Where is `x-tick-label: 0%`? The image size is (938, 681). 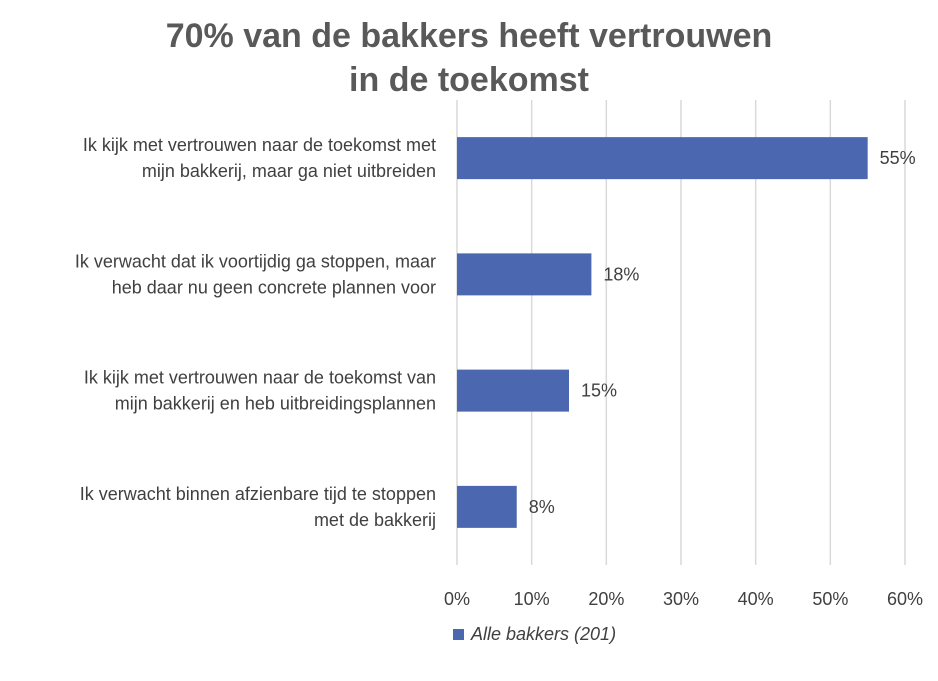
x-tick-label: 0% is located at coordinates (457, 599).